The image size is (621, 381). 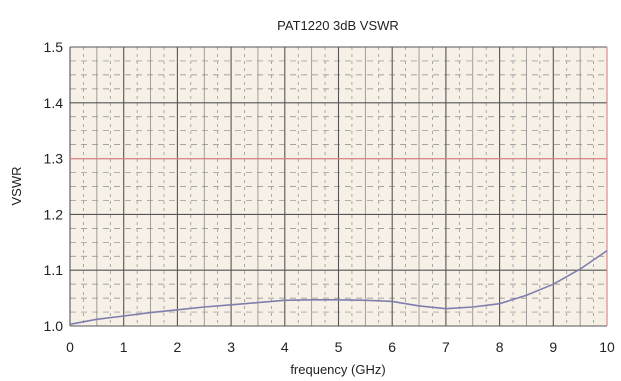 I want to click on y-tick-label: 1.5, so click(x=54, y=47).